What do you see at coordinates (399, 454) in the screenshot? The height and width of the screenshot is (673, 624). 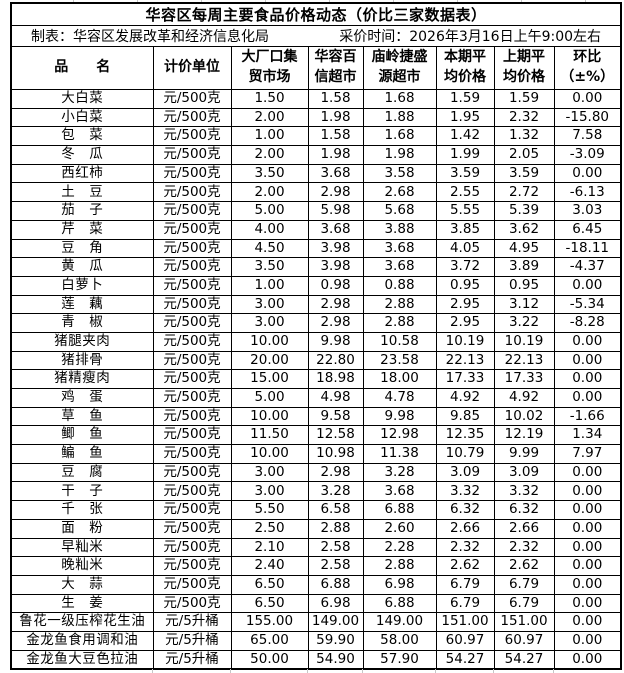 I see `jieshengyuan-price-cell: 11.38` at bounding box center [399, 454].